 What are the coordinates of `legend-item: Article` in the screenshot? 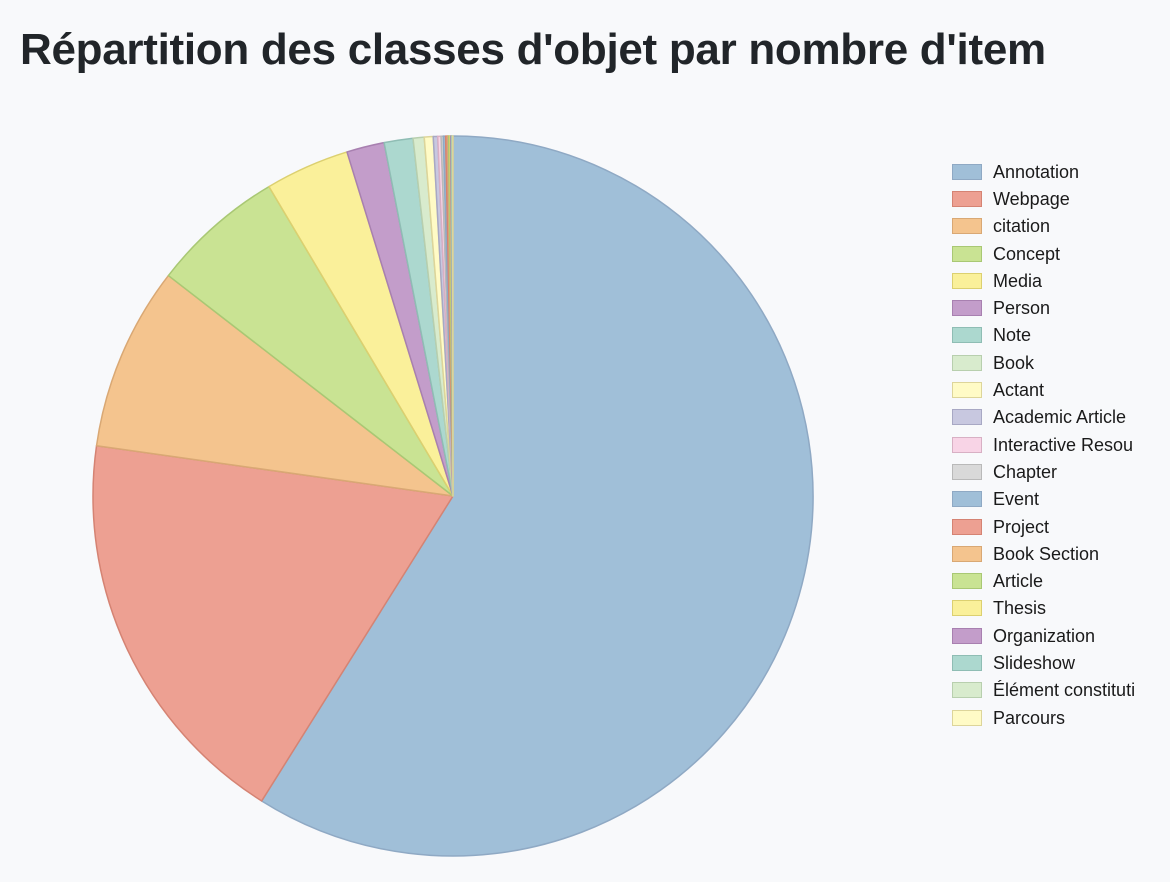 It's located at (1043, 580).